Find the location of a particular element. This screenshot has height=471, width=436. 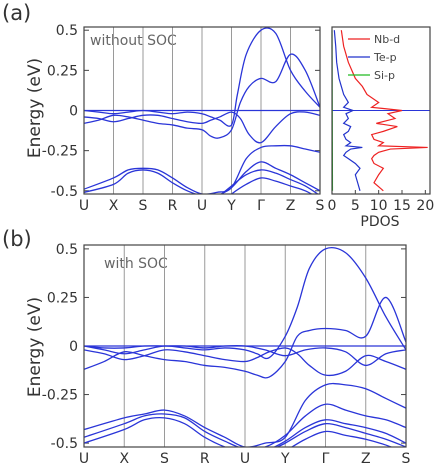

panel-a-y-axis-label: Energy (eV) is located at coordinates (35, 108).